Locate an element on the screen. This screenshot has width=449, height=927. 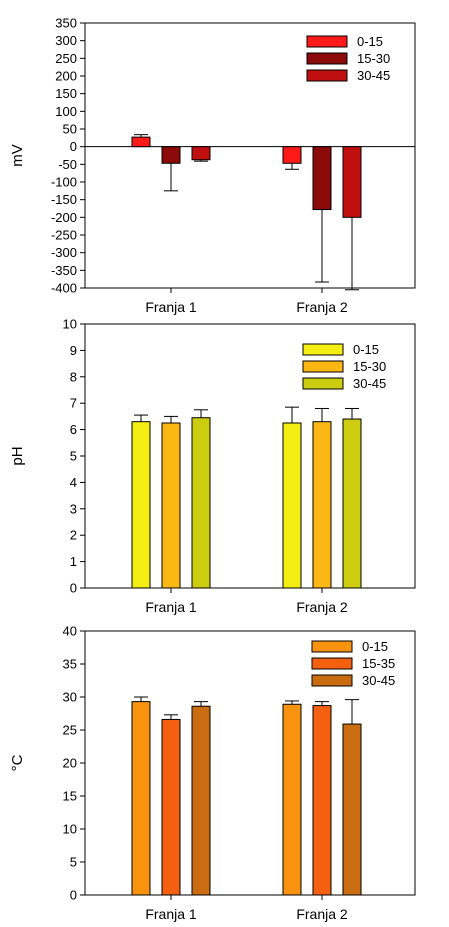
y-tick-label: 300 is located at coordinates (66, 40).